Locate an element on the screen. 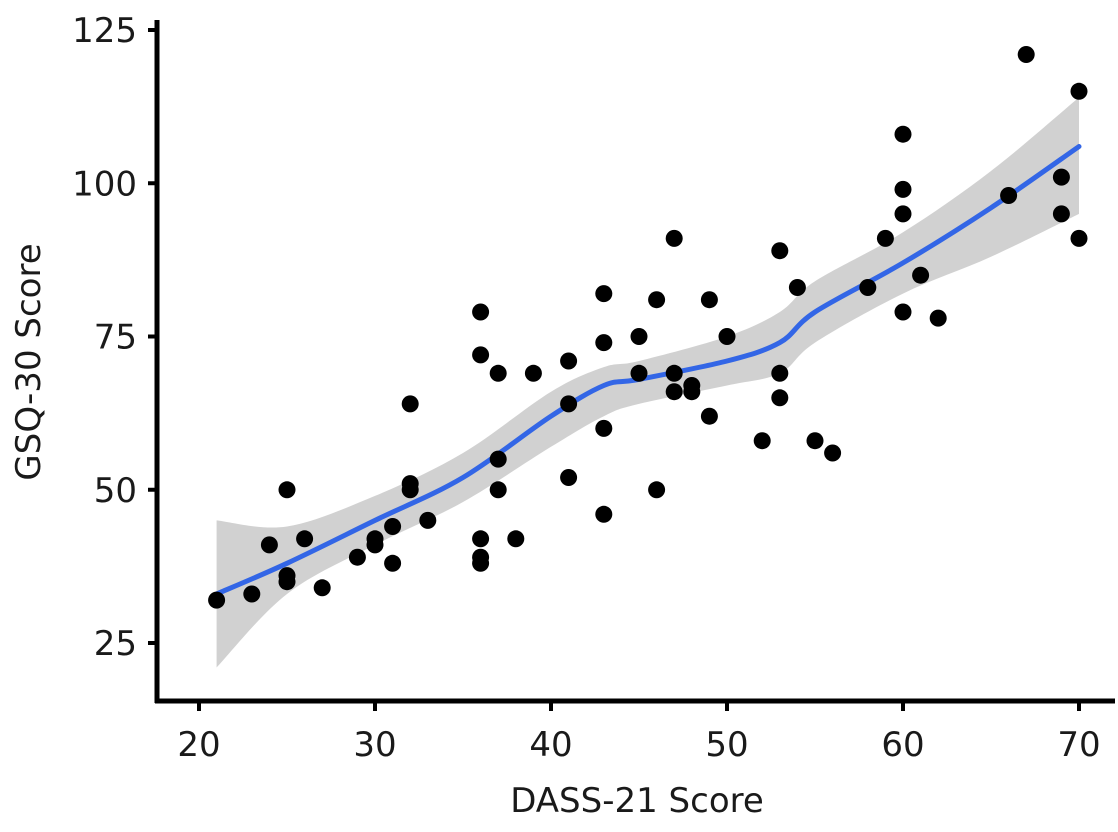  y-tick-label: 125 is located at coordinates (104, 31).